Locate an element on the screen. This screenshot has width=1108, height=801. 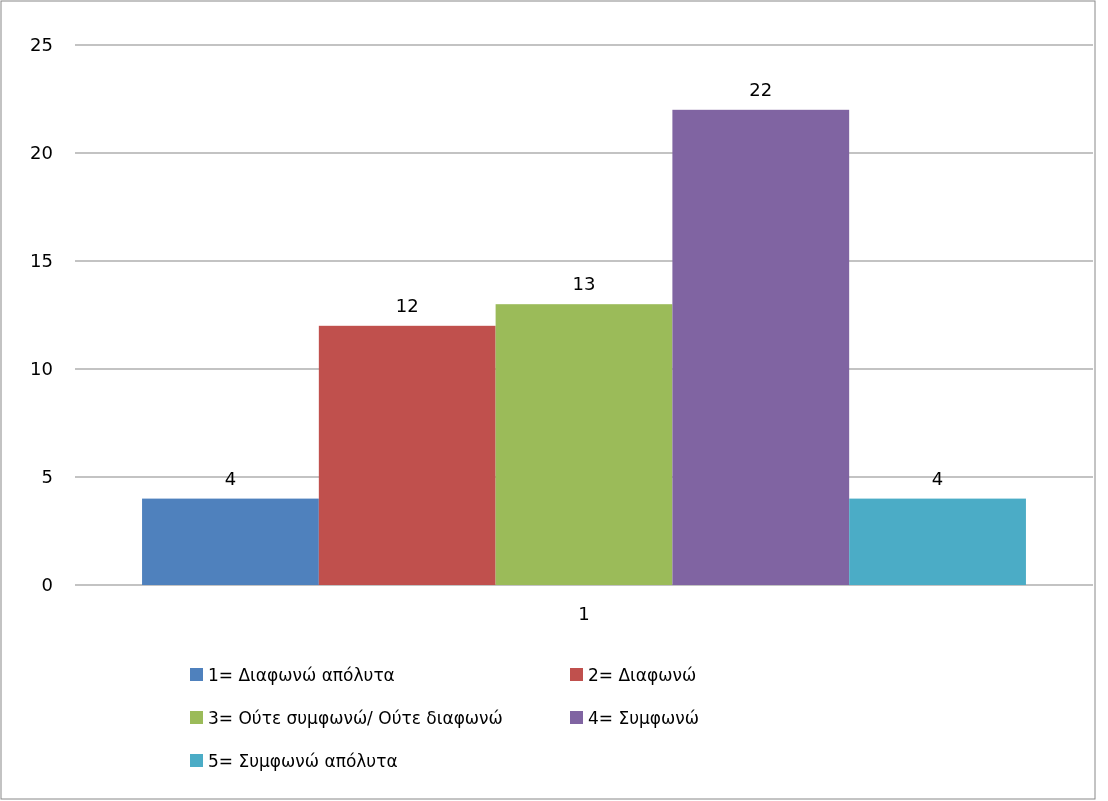
legend-label: 1= Διαφωνώ απόλυτα is located at coordinates (301, 675).